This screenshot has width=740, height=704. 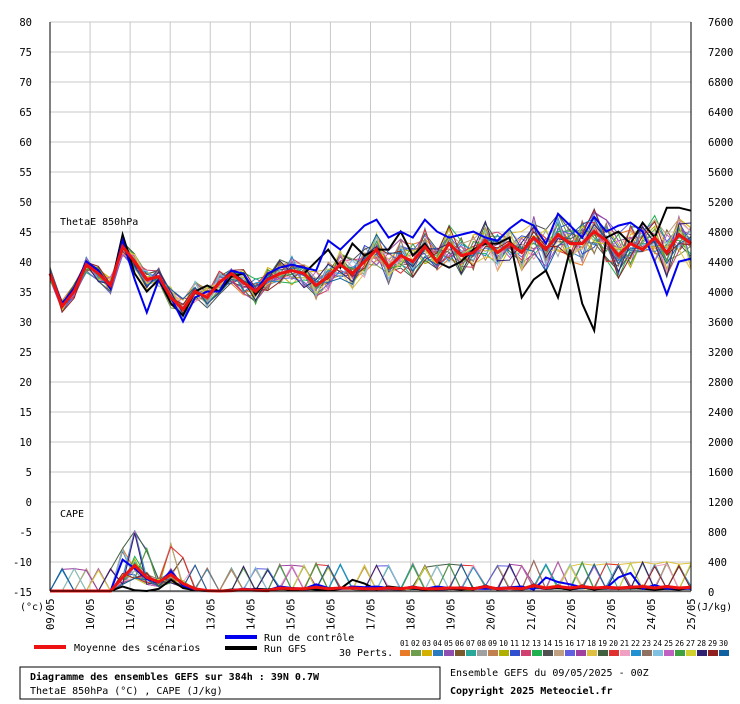 What do you see at coordinates (720, 443) in the screenshot?
I see `y-tick-right: 2000` at bounding box center [720, 443].